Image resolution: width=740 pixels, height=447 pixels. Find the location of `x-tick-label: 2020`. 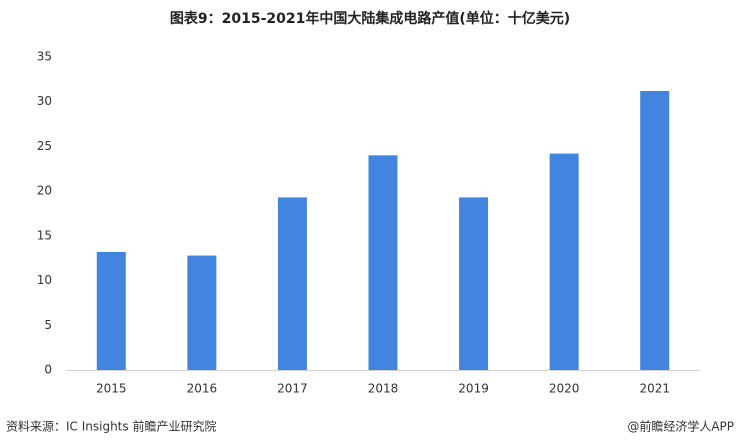

x-tick-label: 2020 is located at coordinates (564, 389).